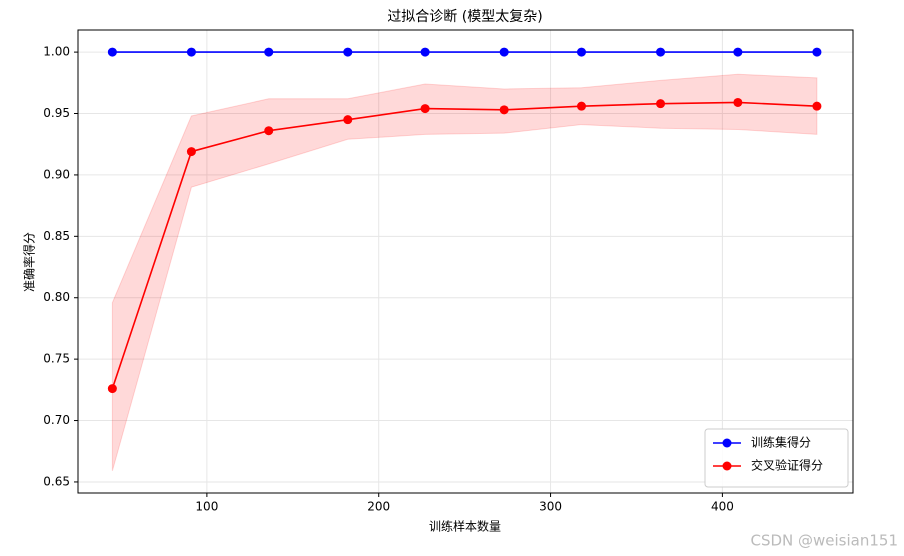 This screenshot has width=904, height=556. What do you see at coordinates (824, 541) in the screenshot?
I see `watermark: CSDN @weisian151` at bounding box center [824, 541].